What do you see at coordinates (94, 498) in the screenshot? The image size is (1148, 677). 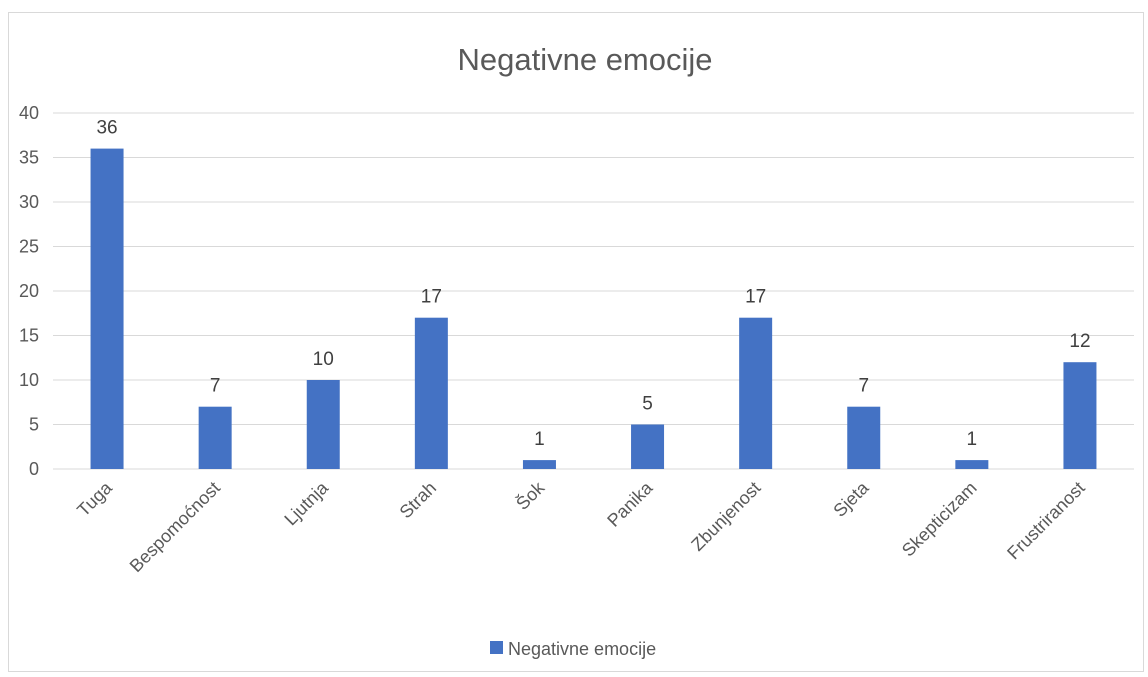 I see `x-category-label: Tuga` at bounding box center [94, 498].